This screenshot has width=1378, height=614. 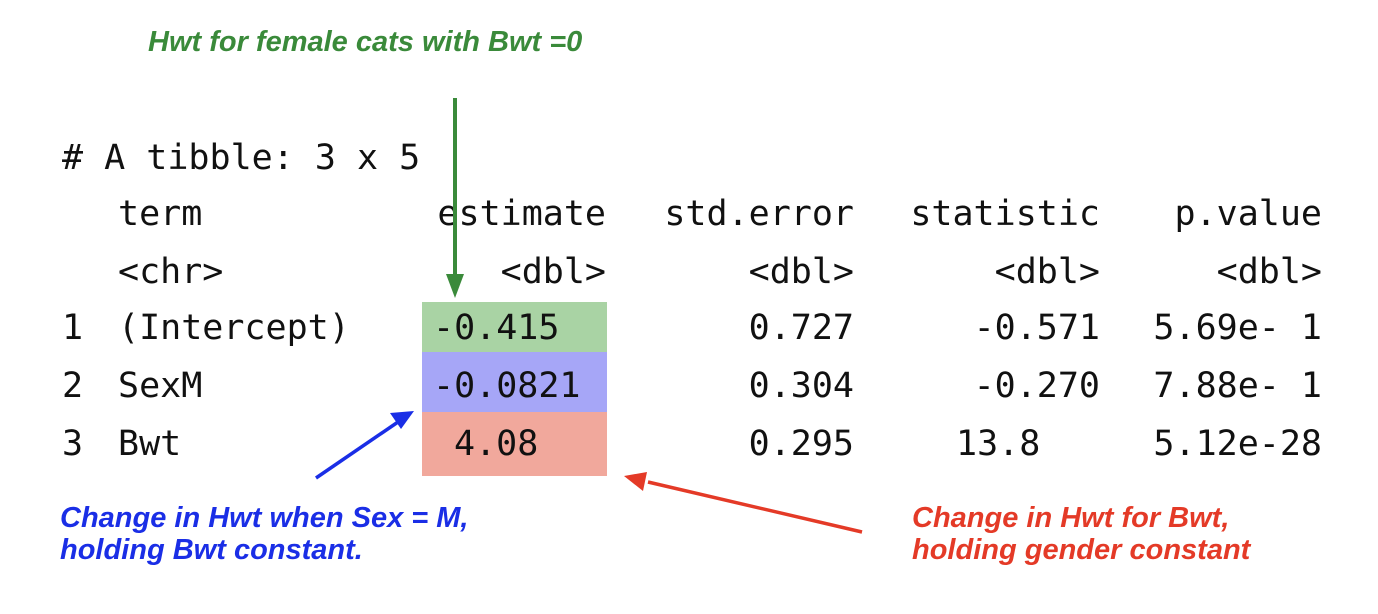 I want to click on column-type-p-value: <dbl>, so click(x=1269, y=272).